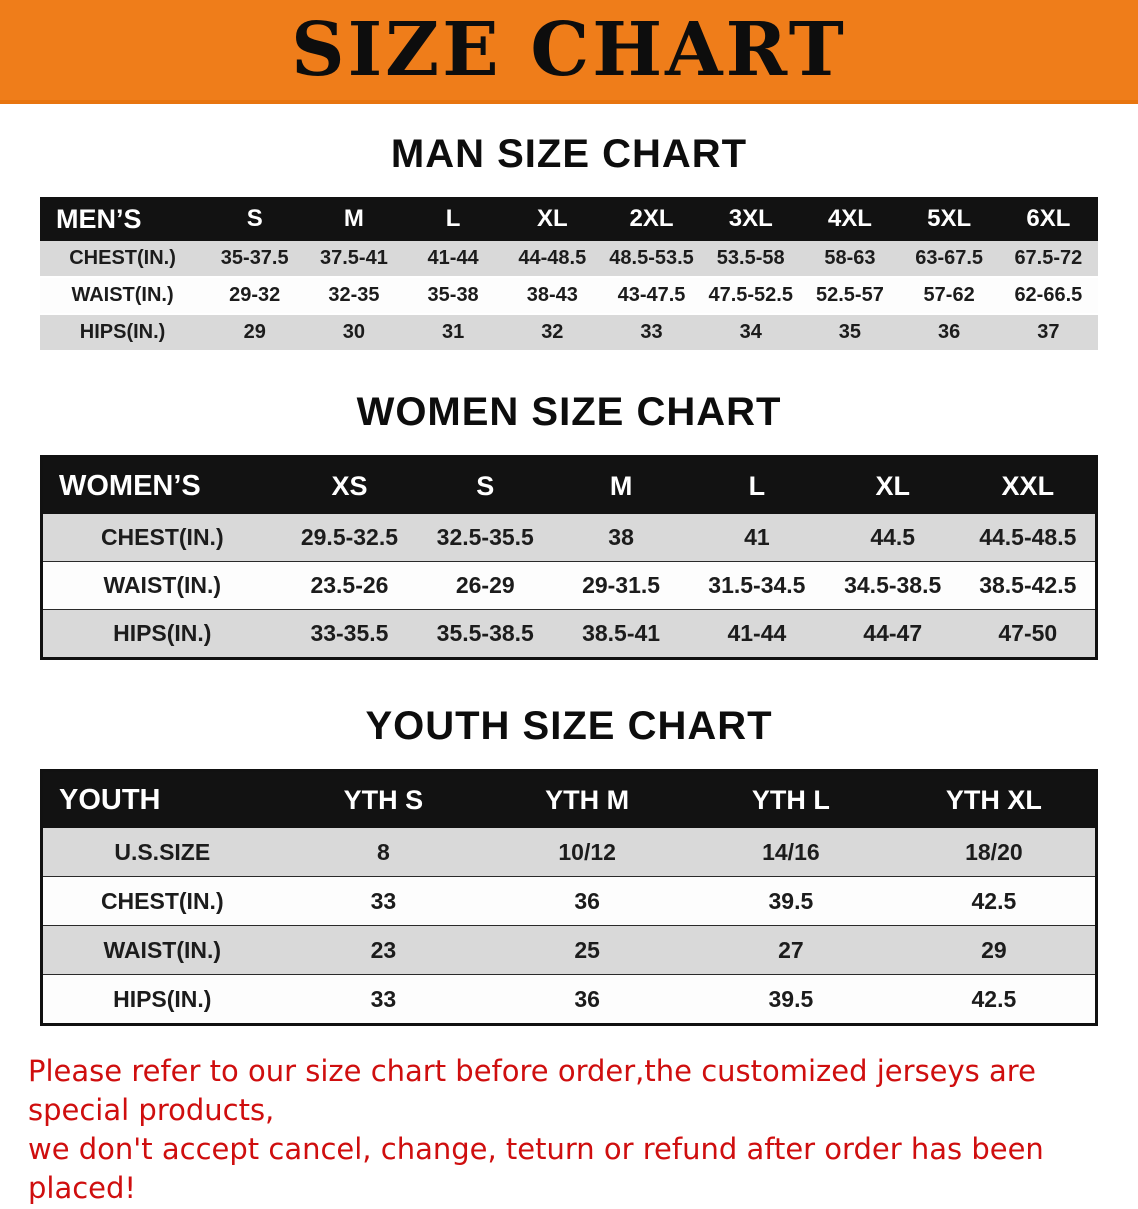  What do you see at coordinates (949, 219) in the screenshot?
I see `size-column-header: 5XL` at bounding box center [949, 219].